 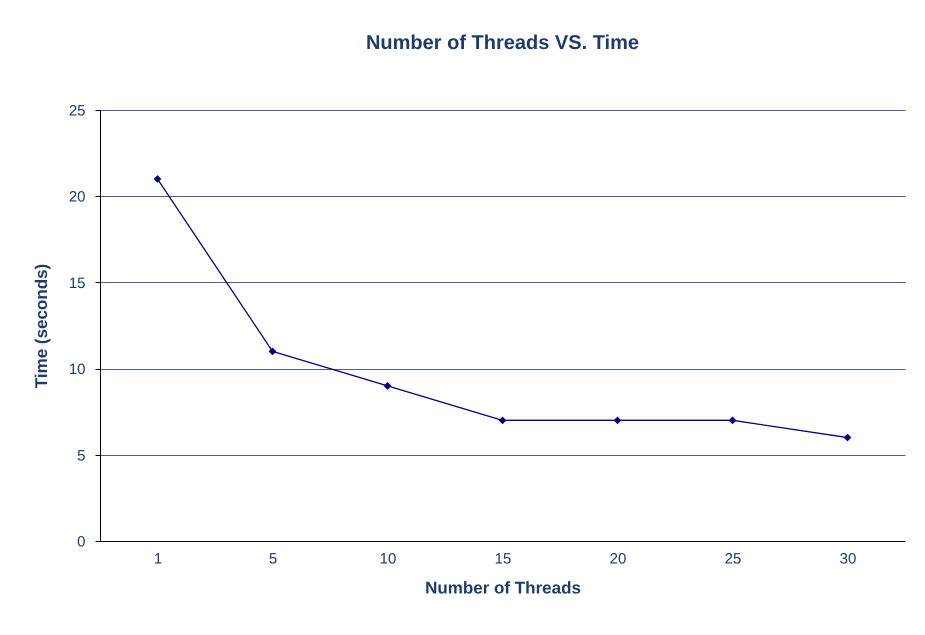 What do you see at coordinates (503, 588) in the screenshot?
I see `x-axis-title: Number of Threads` at bounding box center [503, 588].